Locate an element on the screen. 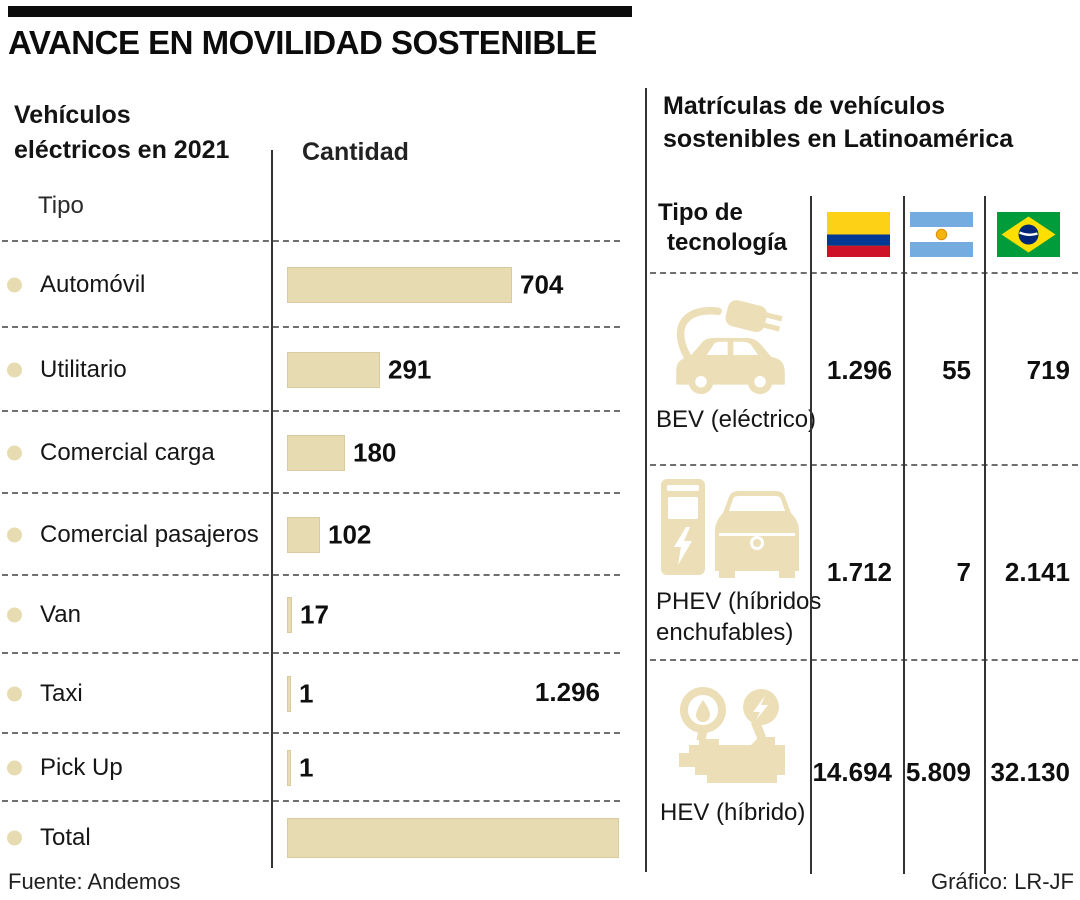  category-label: Utilitario is located at coordinates (83, 369).